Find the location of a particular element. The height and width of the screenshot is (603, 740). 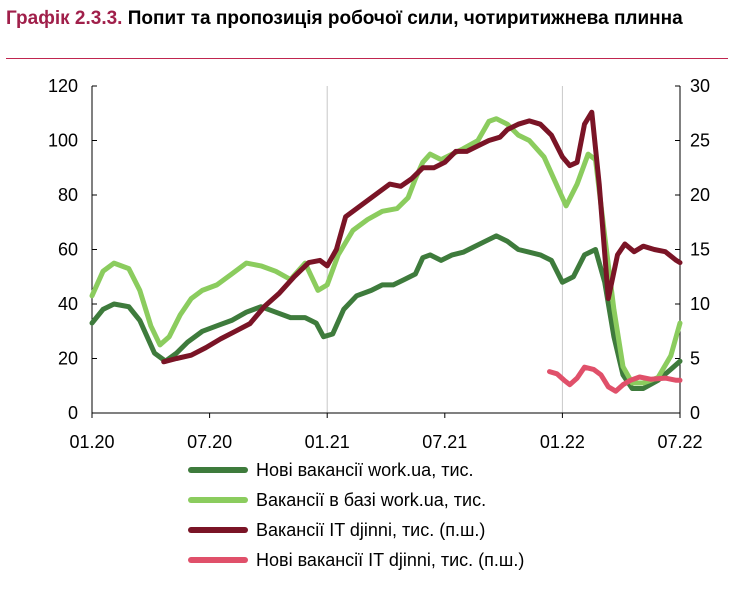

left-y-tick-label: 100 is located at coordinates (63, 141).